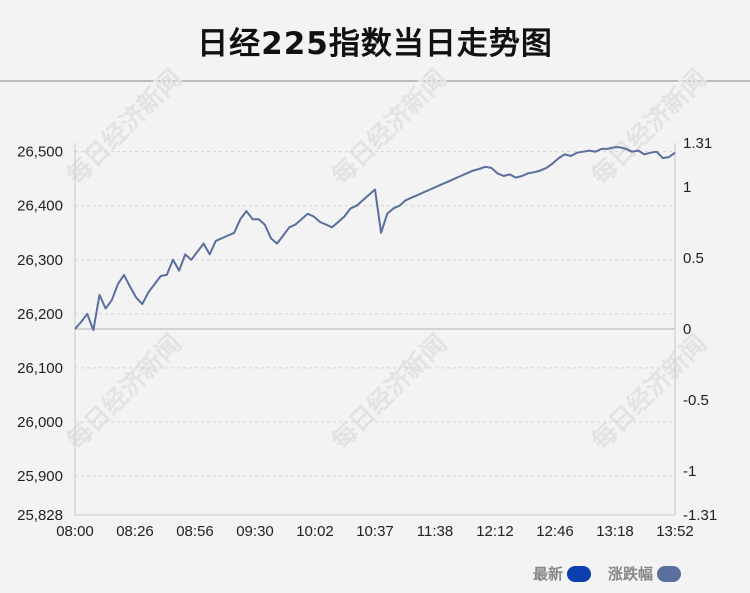 This screenshot has height=593, width=750. Describe the element at coordinates (40, 206) in the screenshot. I see `left-tick-label: 26,400` at that location.